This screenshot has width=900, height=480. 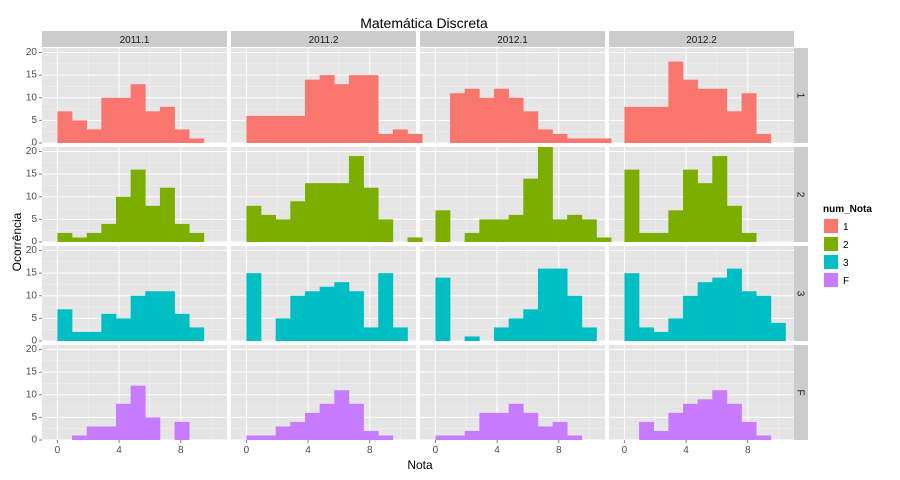 What do you see at coordinates (800, 96) in the screenshot?
I see `row-strip-label: 1` at bounding box center [800, 96].